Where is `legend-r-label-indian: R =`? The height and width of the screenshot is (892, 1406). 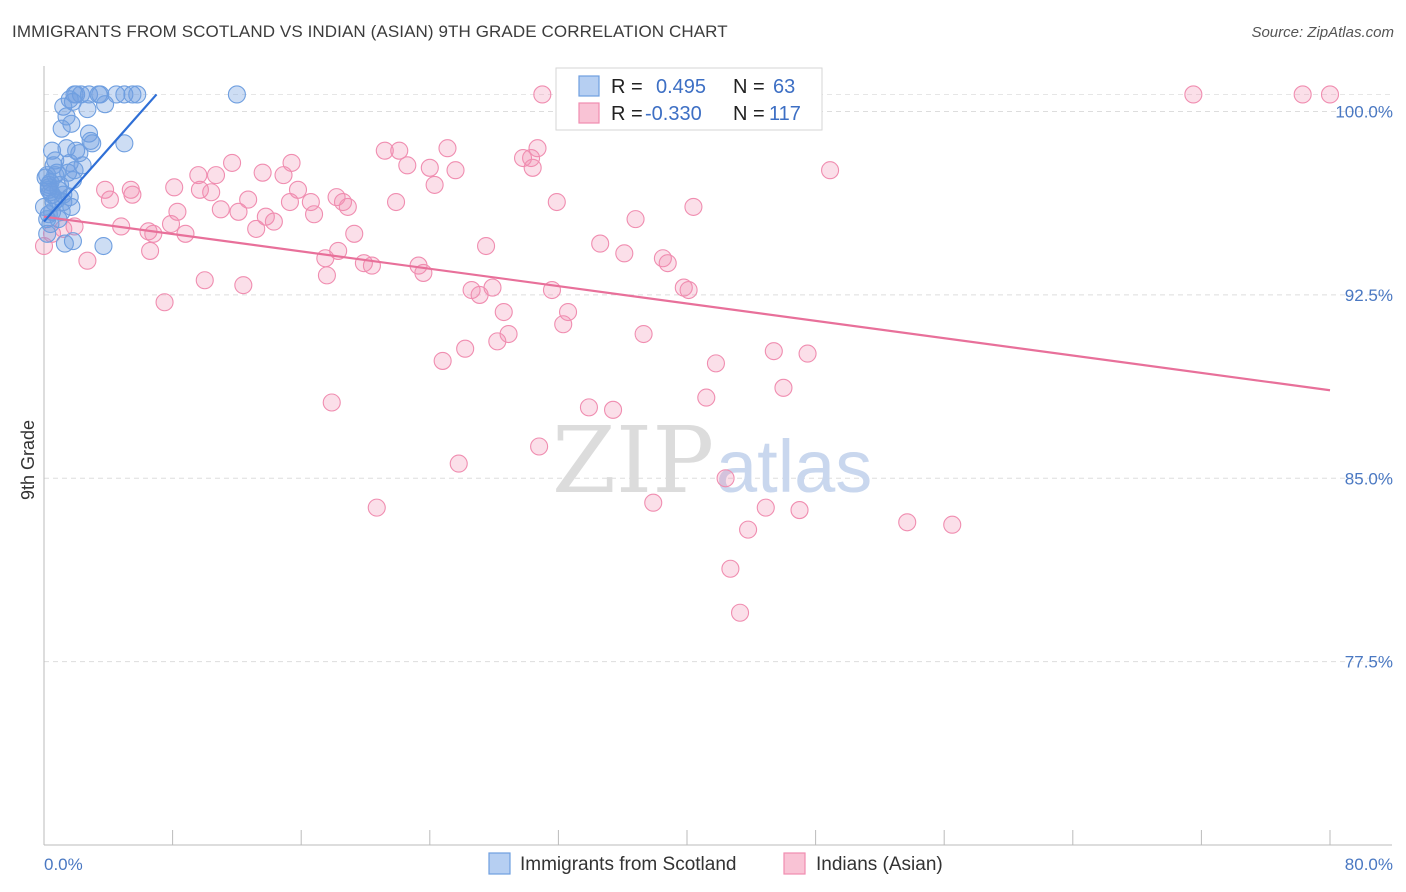 legend-r-label-indian: R = is located at coordinates (627, 114).